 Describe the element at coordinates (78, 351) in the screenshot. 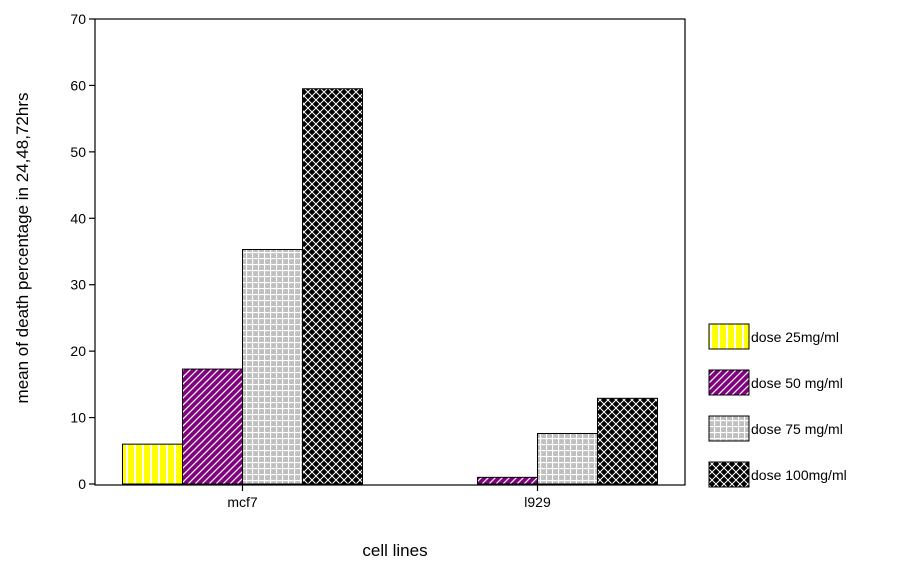

I see `y-tick-label: 20` at that location.